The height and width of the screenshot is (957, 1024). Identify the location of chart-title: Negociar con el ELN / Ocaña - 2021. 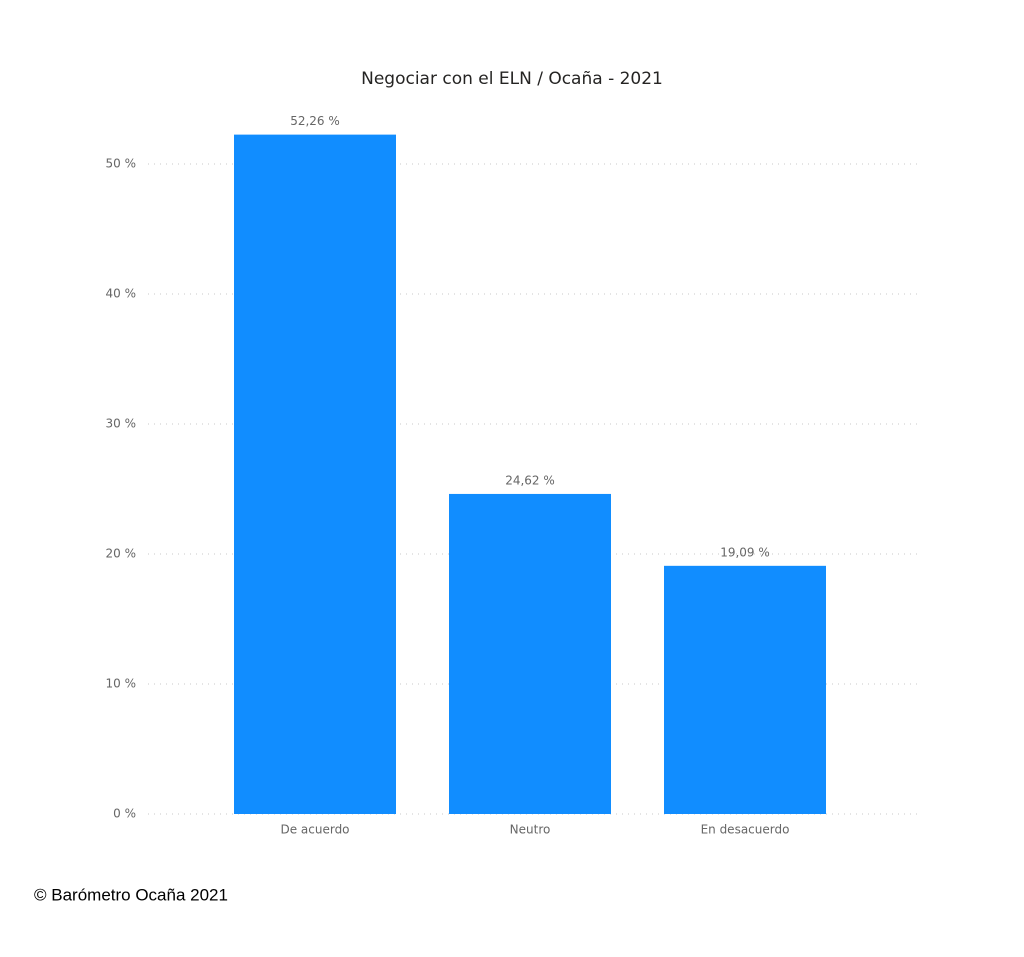
(512, 79).